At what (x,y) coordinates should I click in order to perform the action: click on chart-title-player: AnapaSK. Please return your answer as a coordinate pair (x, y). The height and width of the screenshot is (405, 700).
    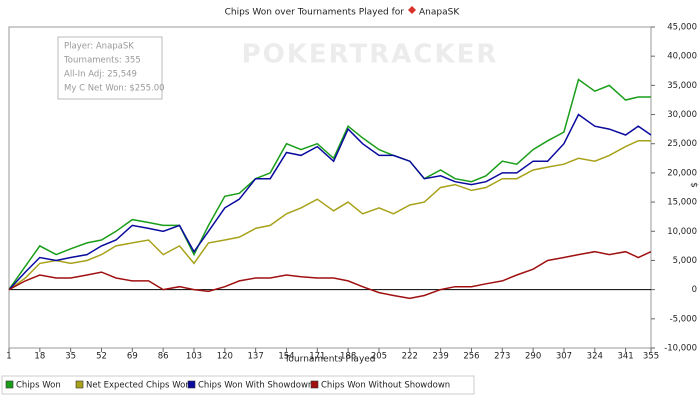
    Looking at the image, I should click on (439, 13).